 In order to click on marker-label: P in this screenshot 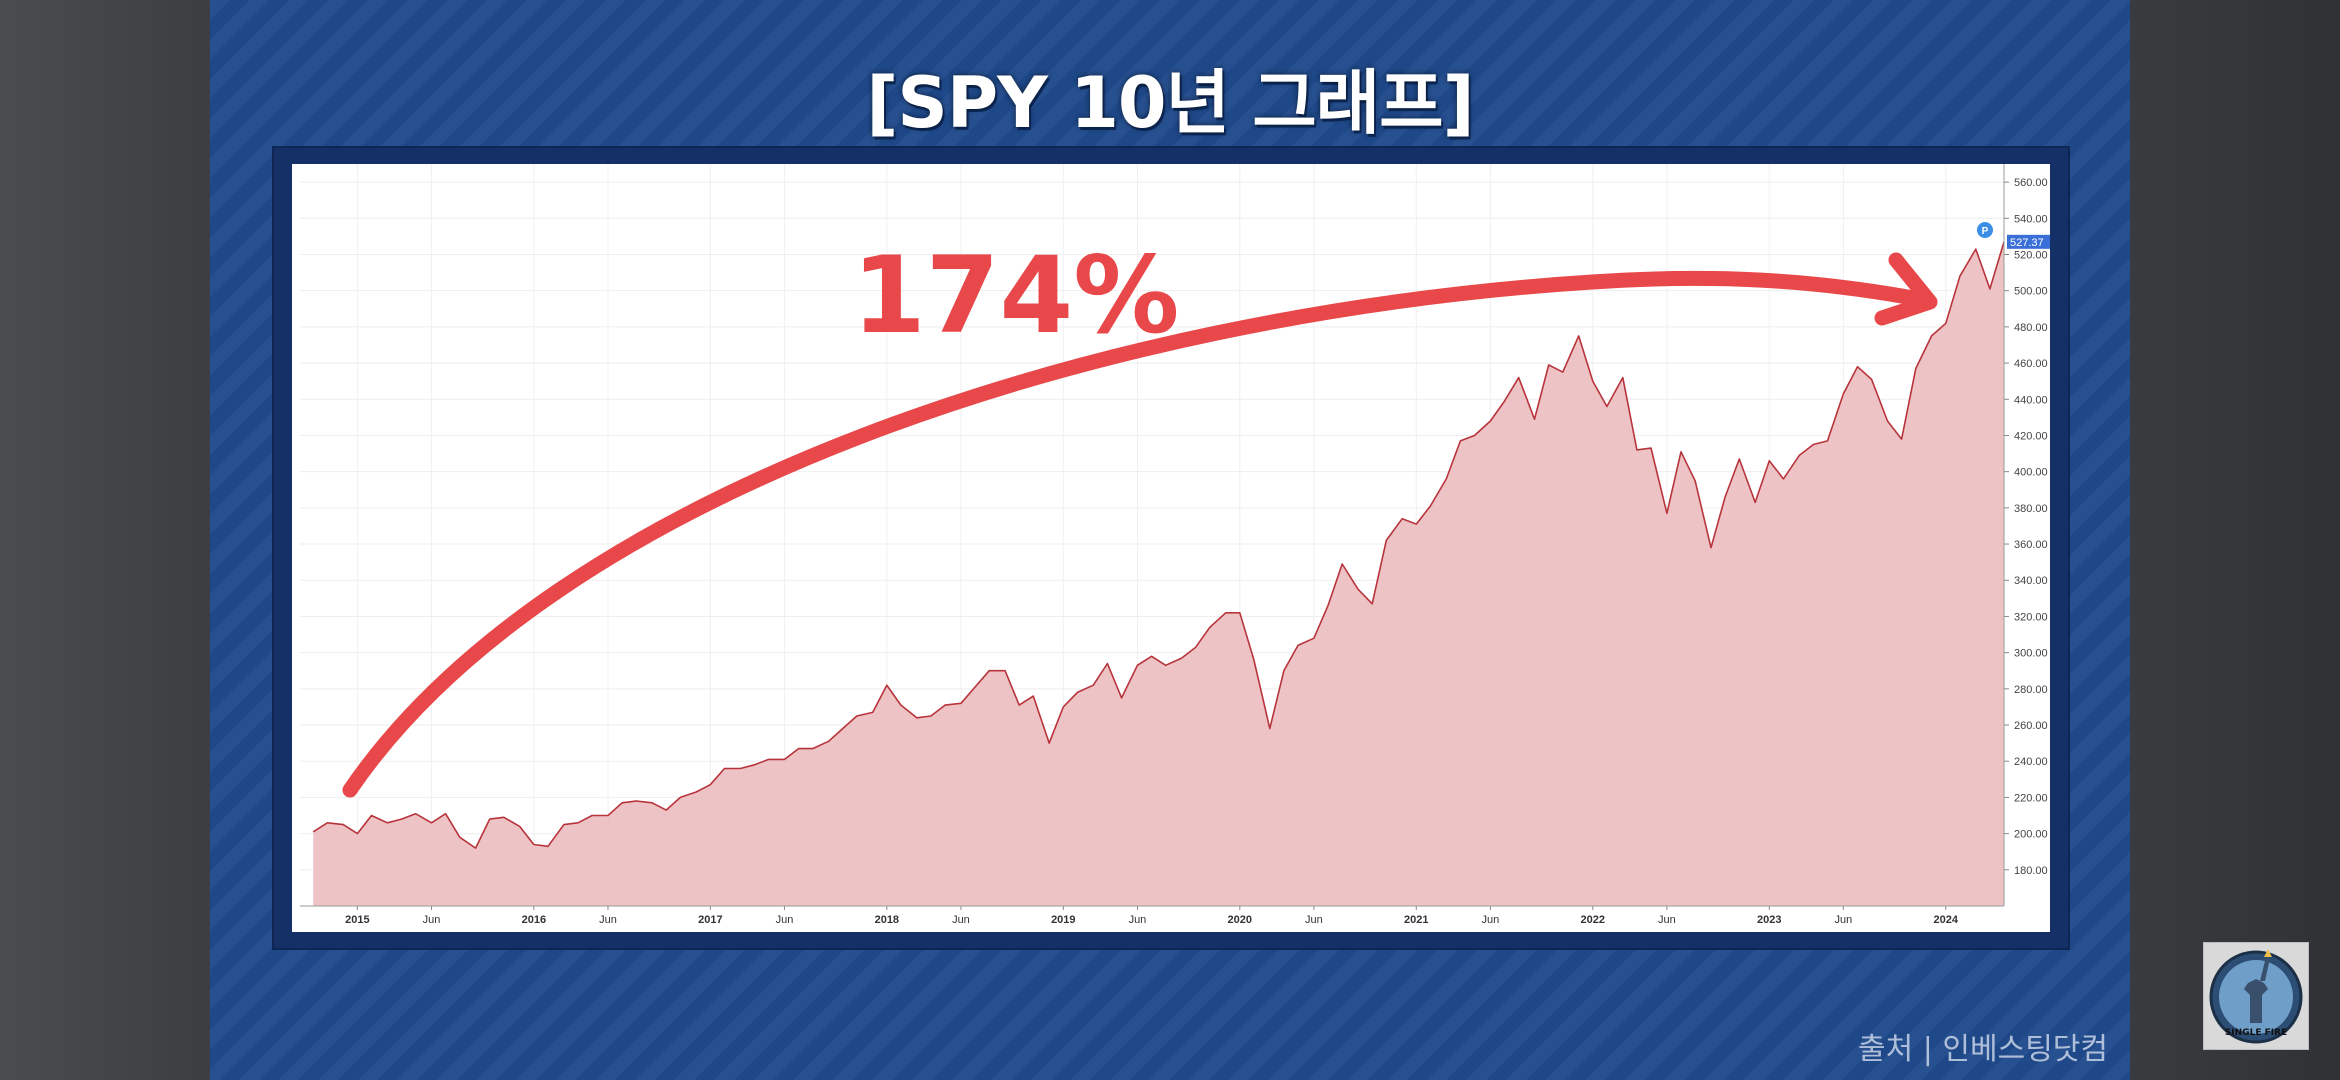, I will do `click(1985, 231)`.